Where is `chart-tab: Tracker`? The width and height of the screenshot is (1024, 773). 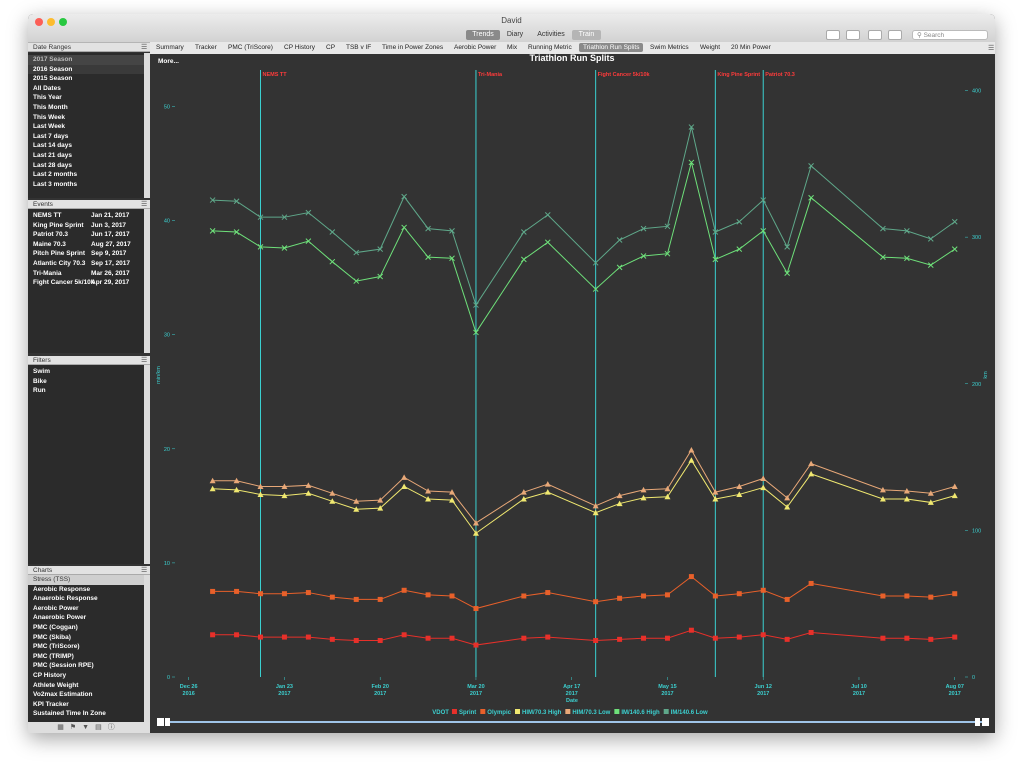 chart-tab: Tracker is located at coordinates (206, 47).